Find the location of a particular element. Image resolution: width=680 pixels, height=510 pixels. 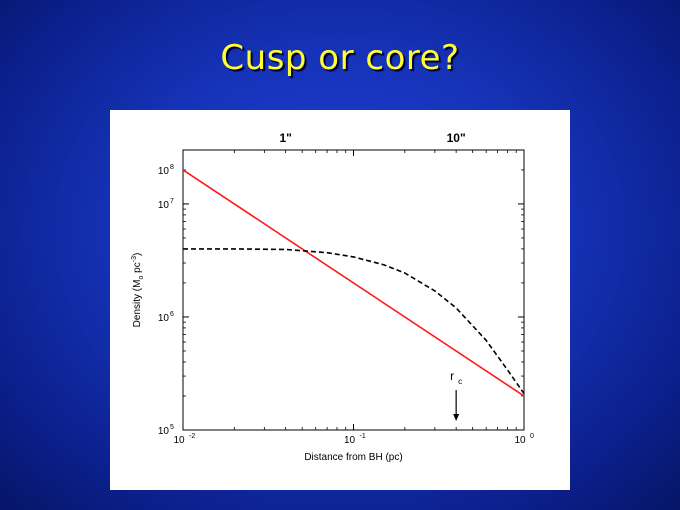

x-tick-label-exponent: -1 is located at coordinates (363, 436).